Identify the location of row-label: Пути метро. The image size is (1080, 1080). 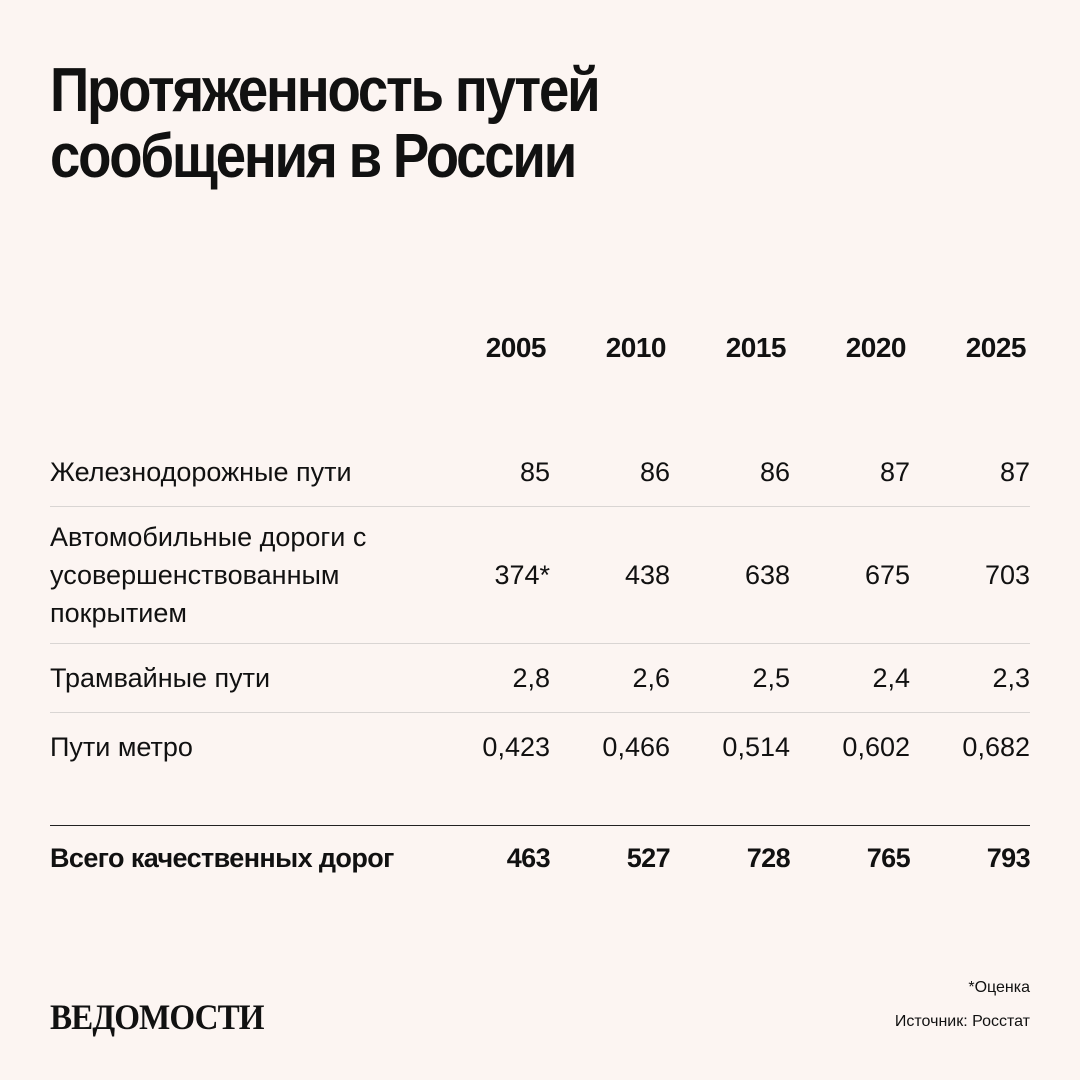
(121, 747).